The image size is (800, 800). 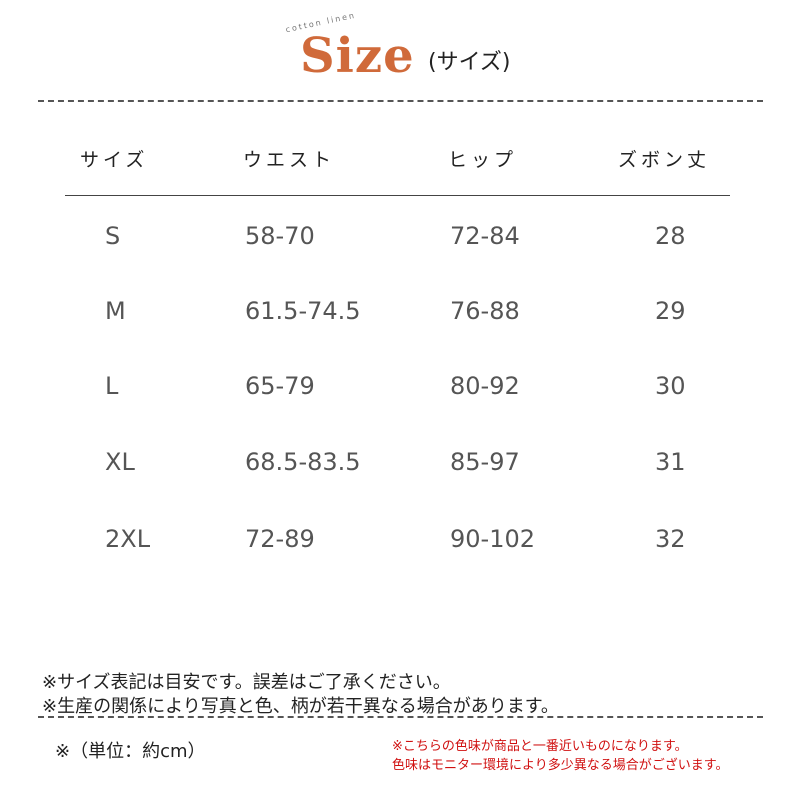 I want to click on color-note-2: 色味はモニター環境により多少異なる場合がございます。, so click(x=560, y=765).